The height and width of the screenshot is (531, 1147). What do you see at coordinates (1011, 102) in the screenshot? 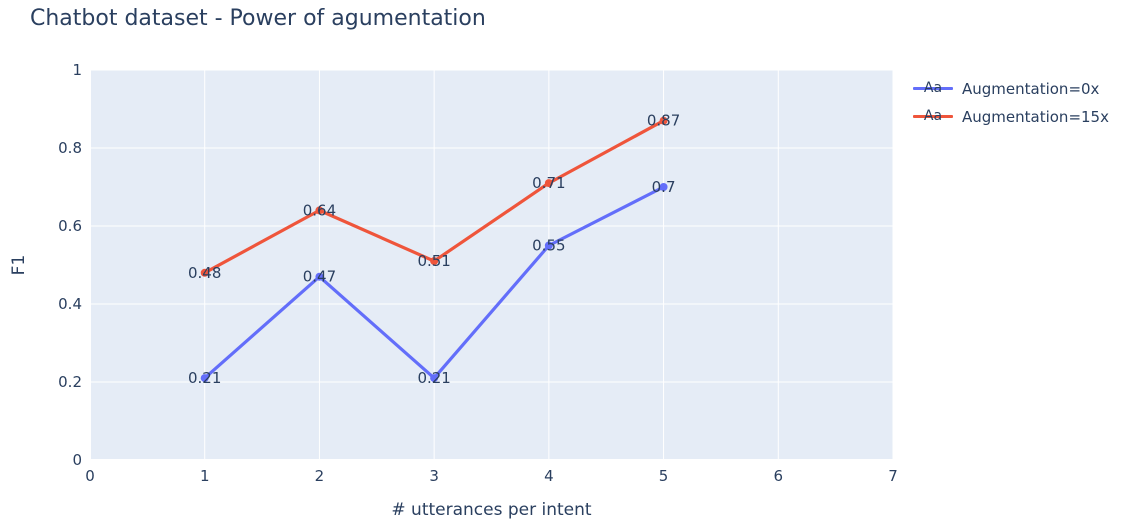
I see `legend: Aa Augmentation=0x Aa Augmentation=15x` at bounding box center [1011, 102].